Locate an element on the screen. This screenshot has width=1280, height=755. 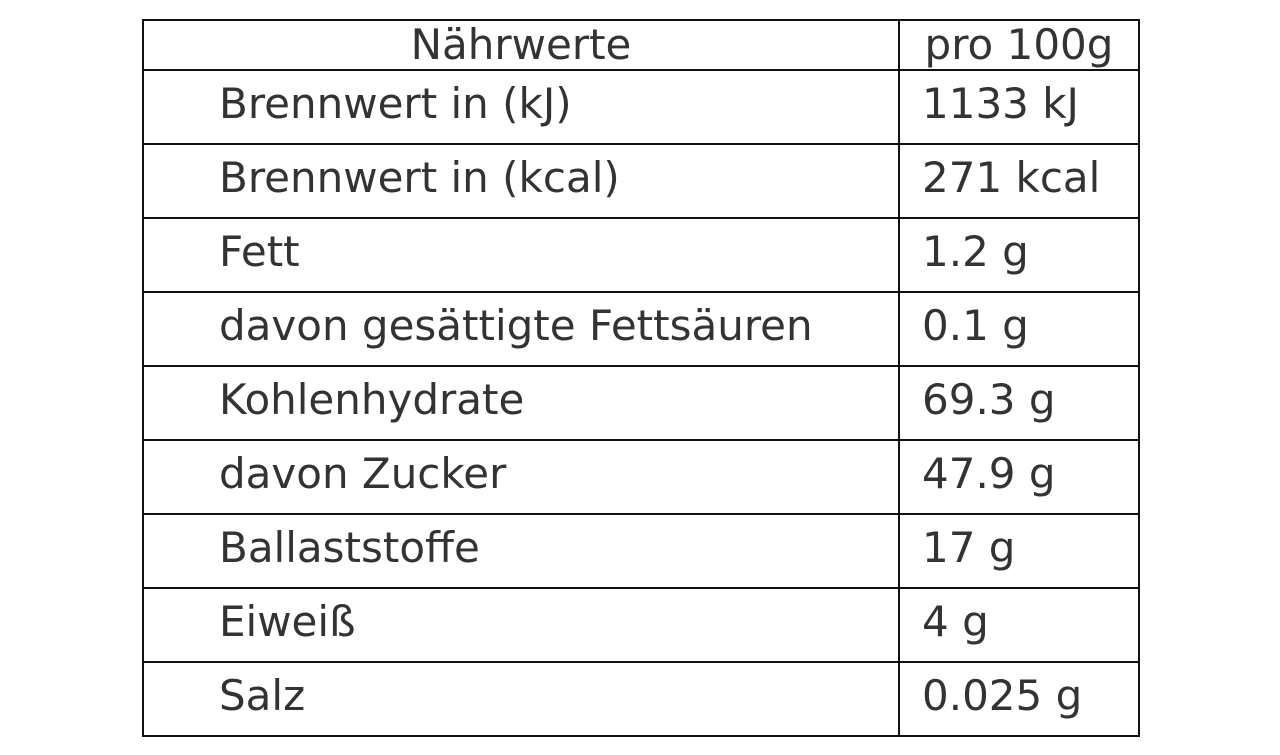
table-row: Brennwert in (kcal) 271 kcal is located at coordinates (641, 181).